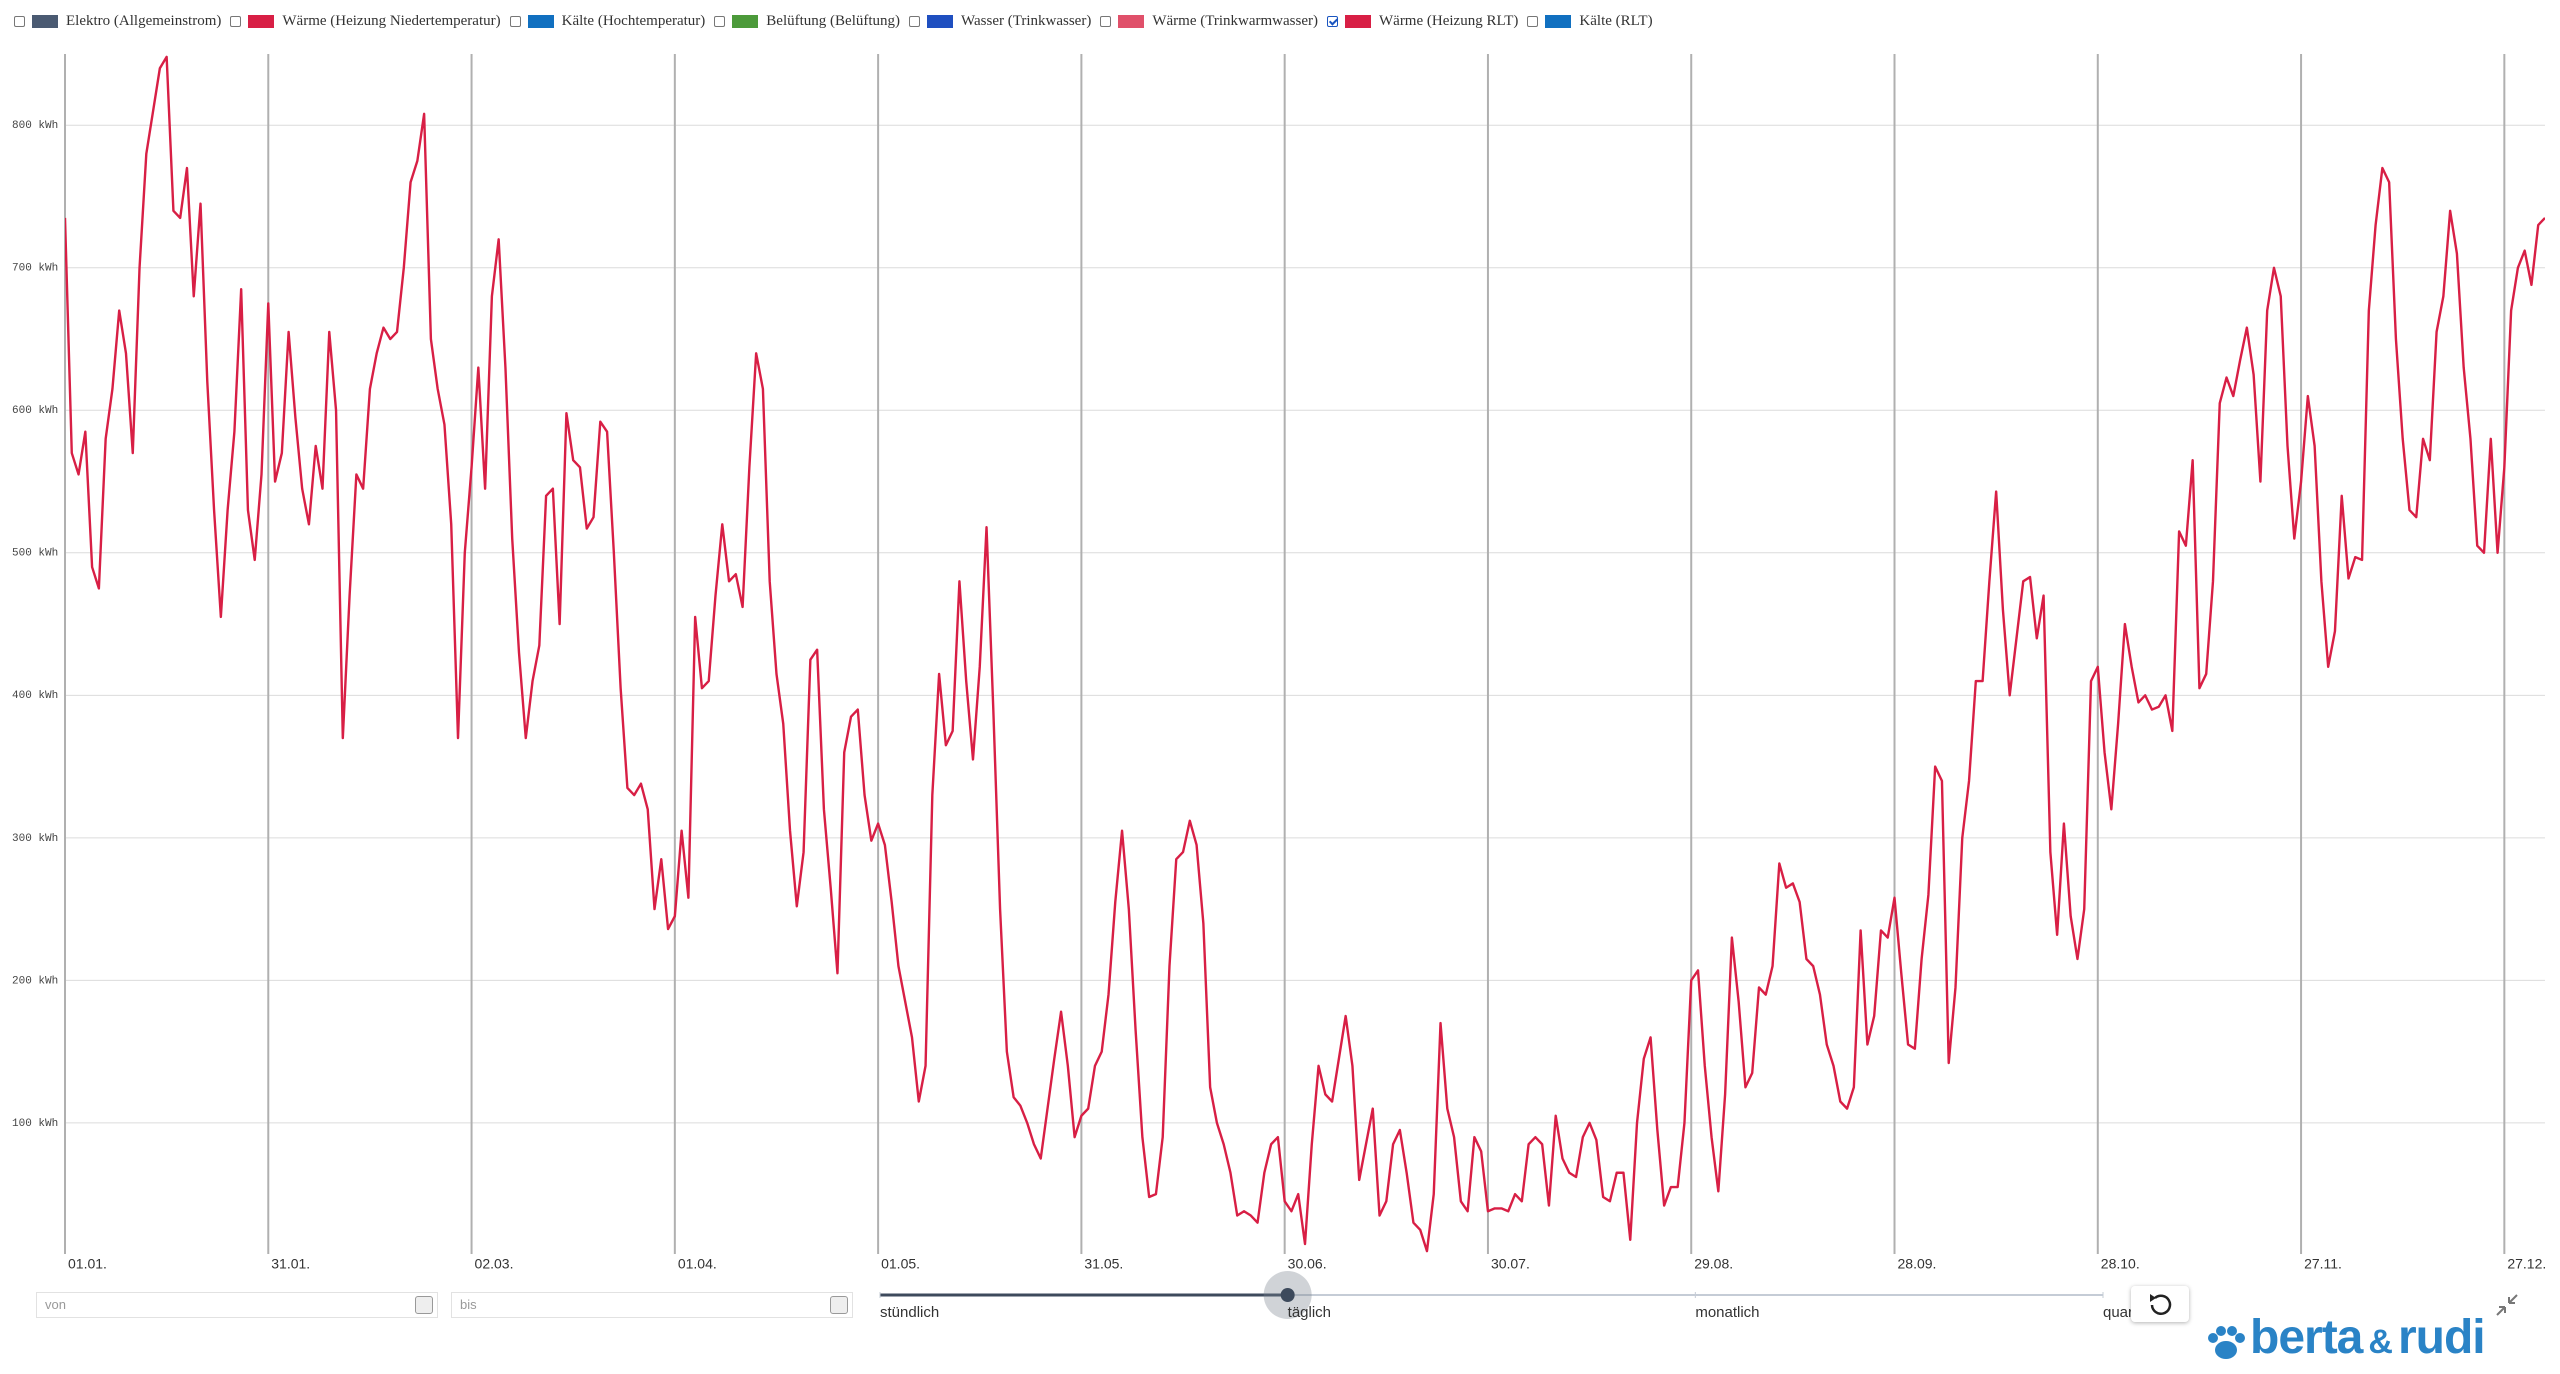 This screenshot has width=2560, height=1374. I want to click on legend-item: Wärme (Trinkwarmwasser), so click(1209, 21).